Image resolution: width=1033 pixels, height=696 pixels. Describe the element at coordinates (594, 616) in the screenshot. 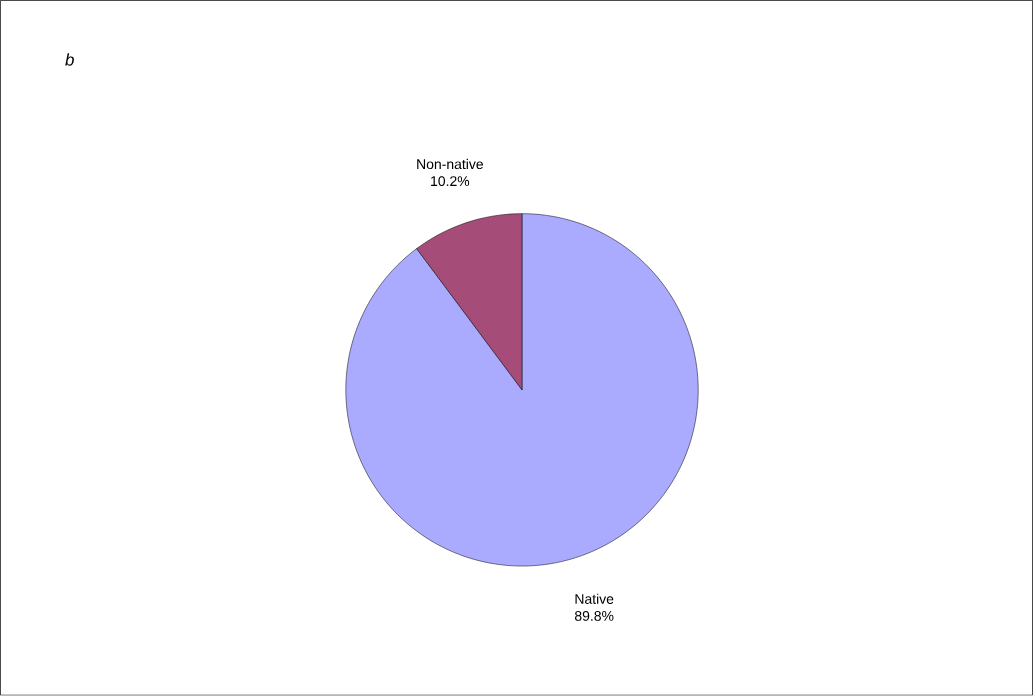

I see `data-label: 89.8%` at that location.